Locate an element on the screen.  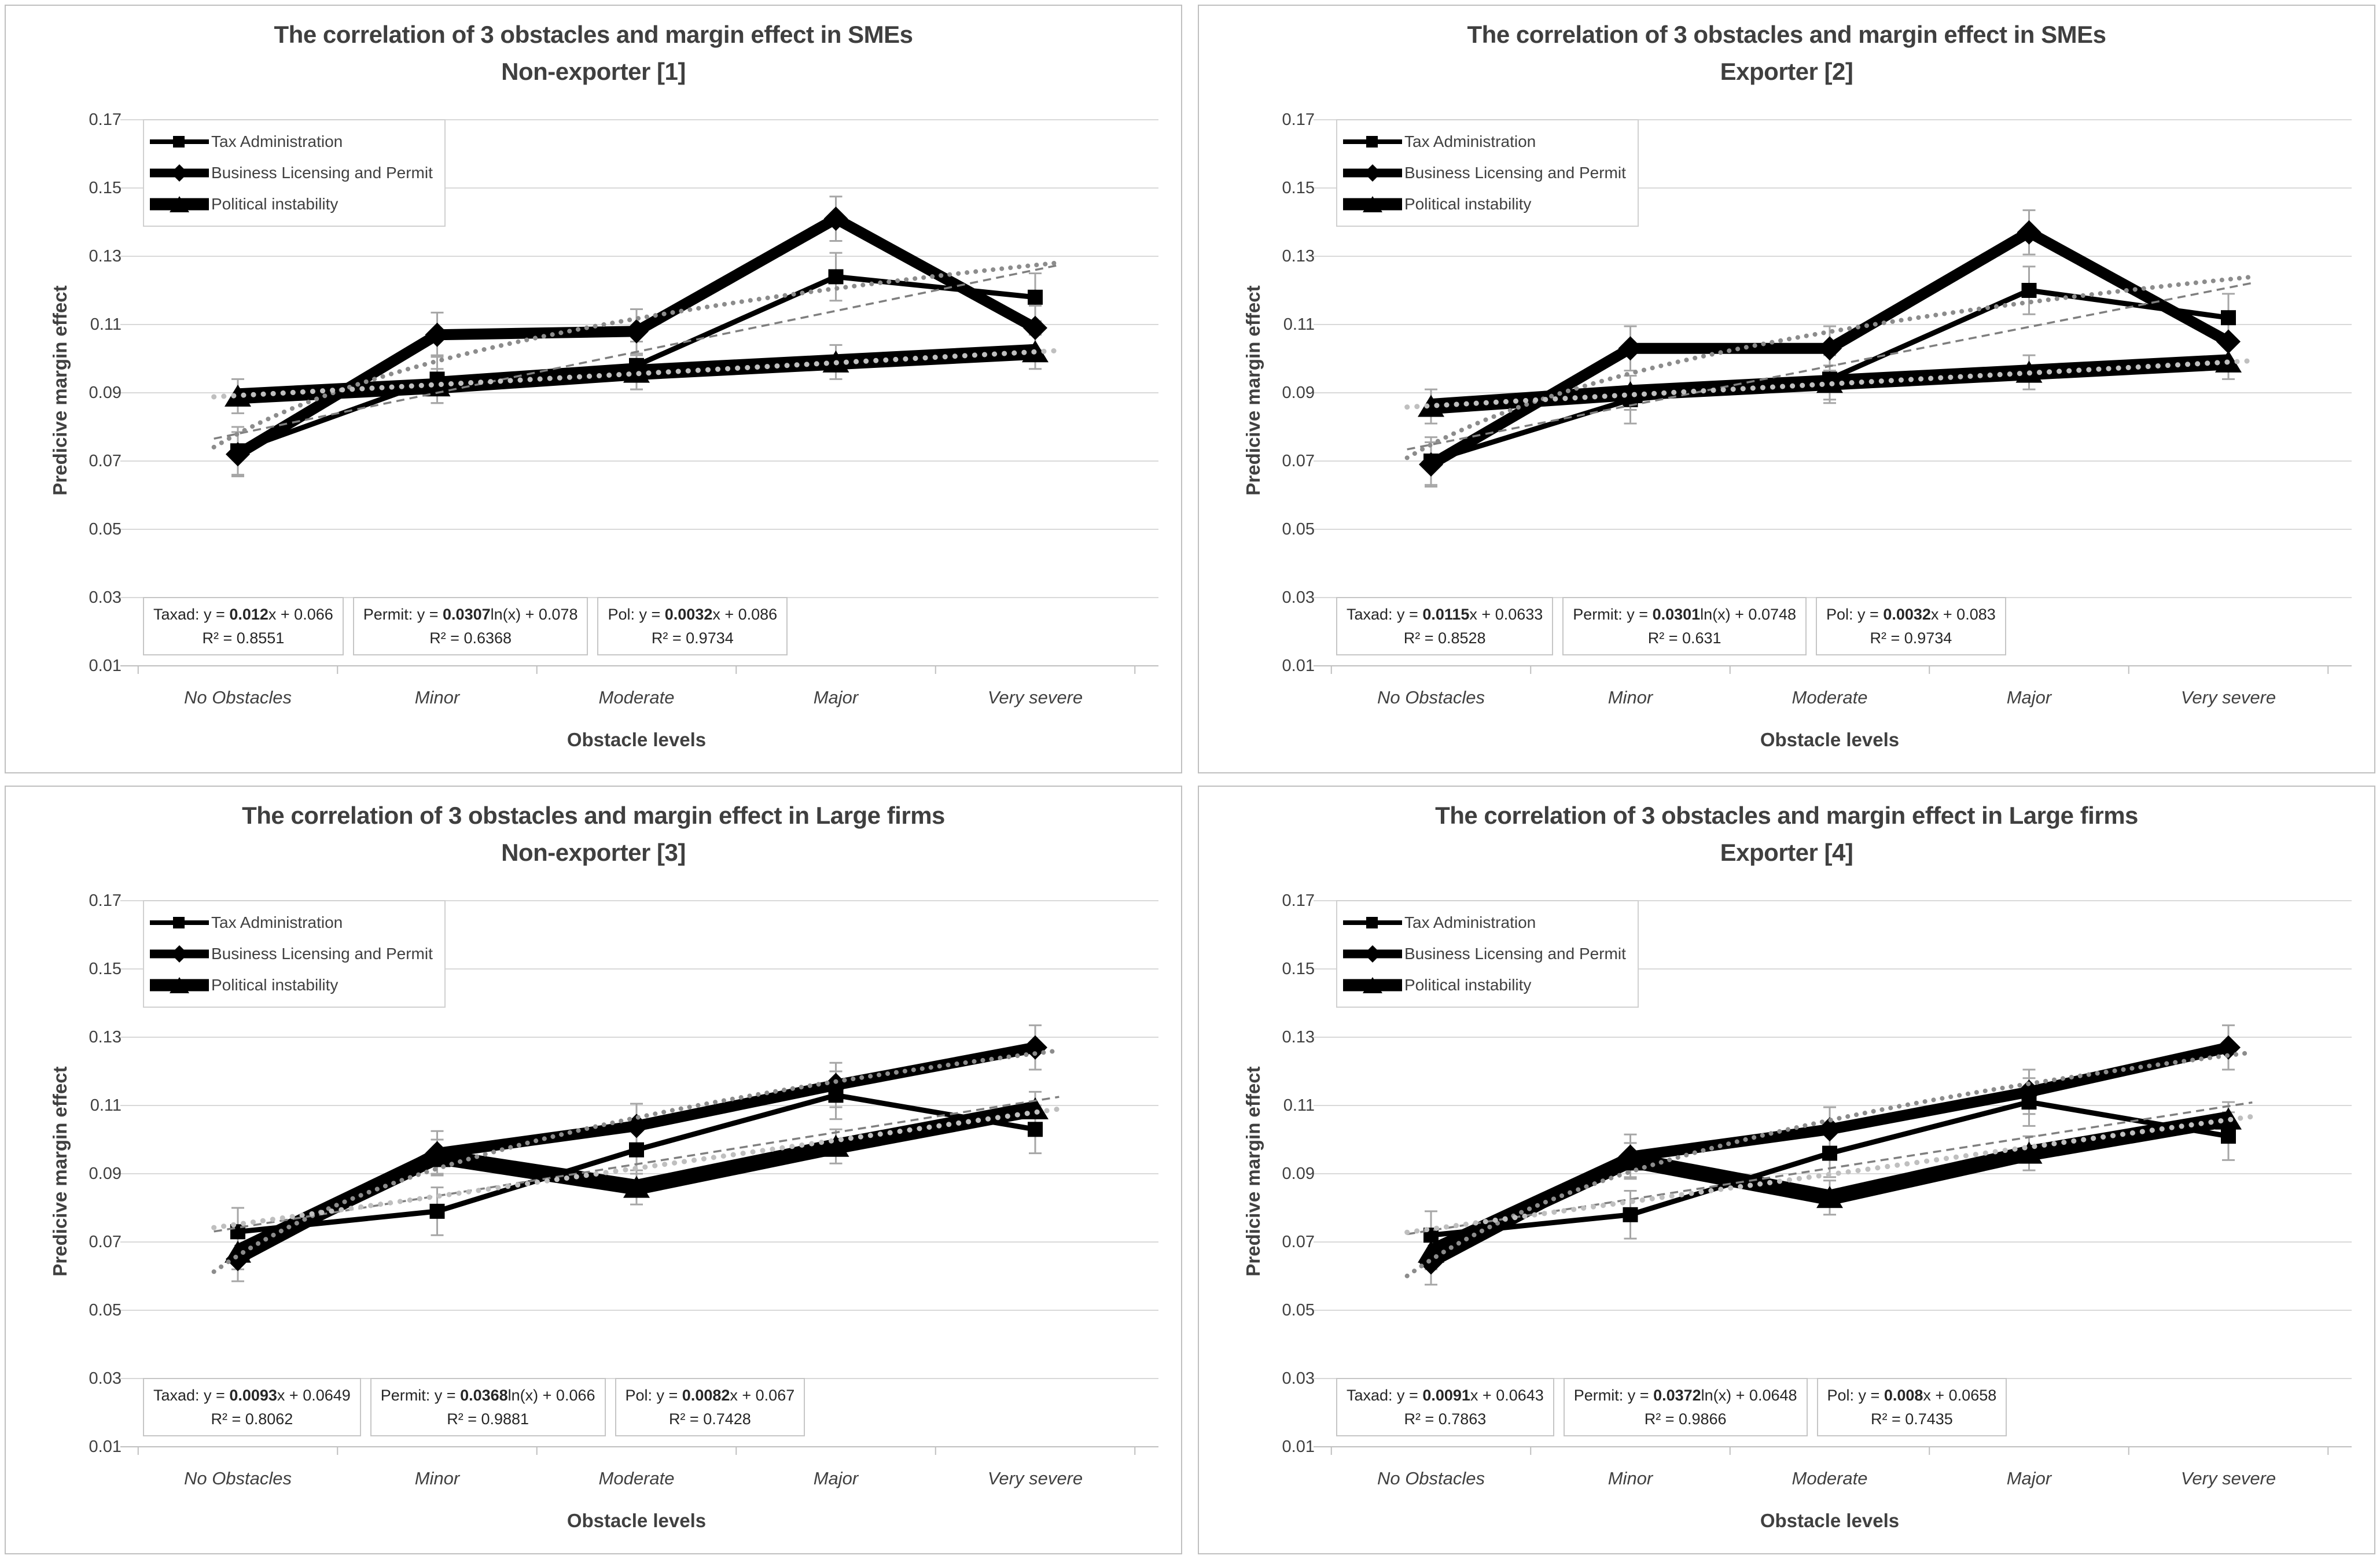
equation-coef: 0.012 is located at coordinates (248, 614).